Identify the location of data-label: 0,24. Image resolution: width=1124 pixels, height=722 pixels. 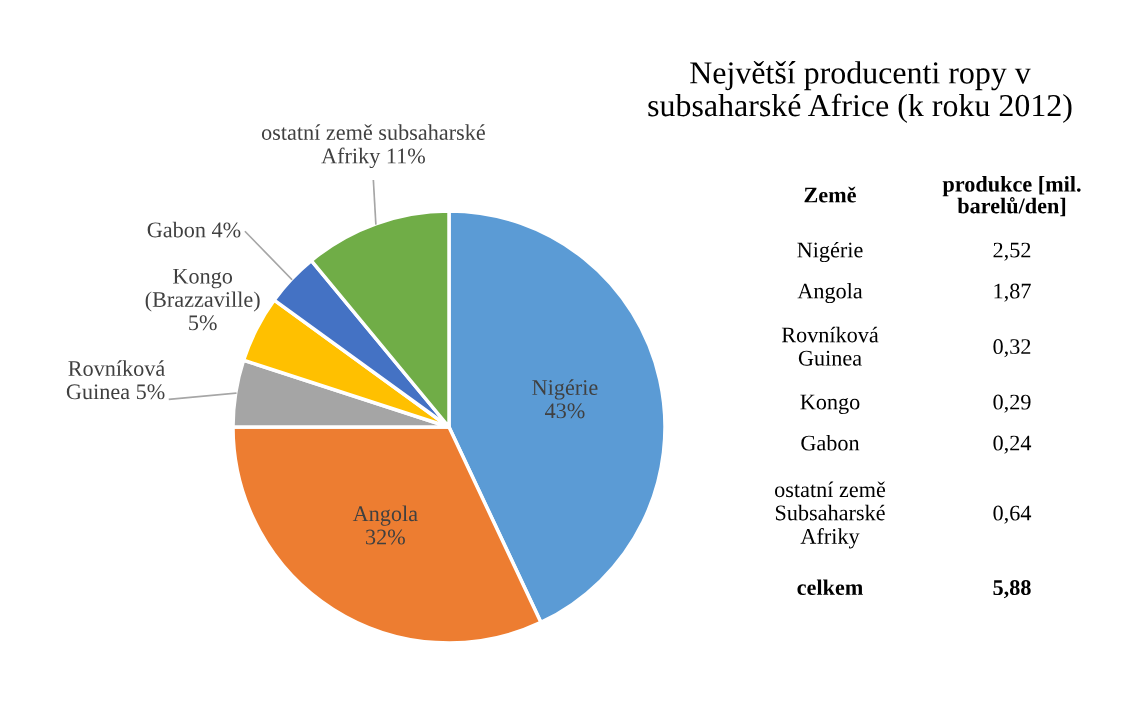
(1012, 444).